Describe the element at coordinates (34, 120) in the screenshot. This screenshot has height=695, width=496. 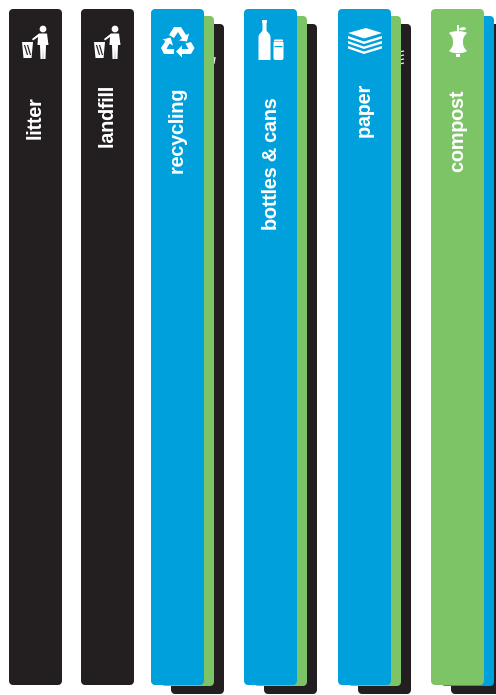
I see `litter-label: litter` at that location.